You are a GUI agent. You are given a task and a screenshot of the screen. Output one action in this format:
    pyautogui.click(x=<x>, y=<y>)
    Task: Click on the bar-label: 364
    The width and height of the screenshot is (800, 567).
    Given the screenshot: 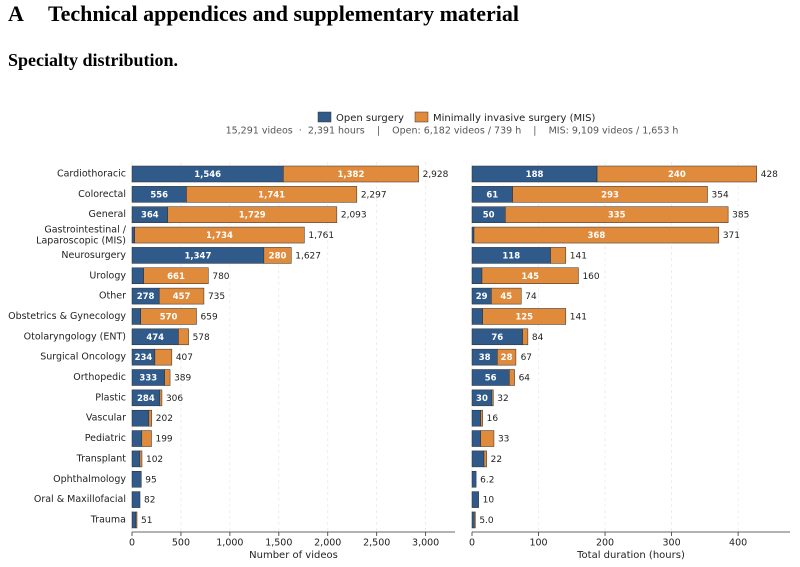 What is the action you would take?
    pyautogui.click(x=150, y=216)
    